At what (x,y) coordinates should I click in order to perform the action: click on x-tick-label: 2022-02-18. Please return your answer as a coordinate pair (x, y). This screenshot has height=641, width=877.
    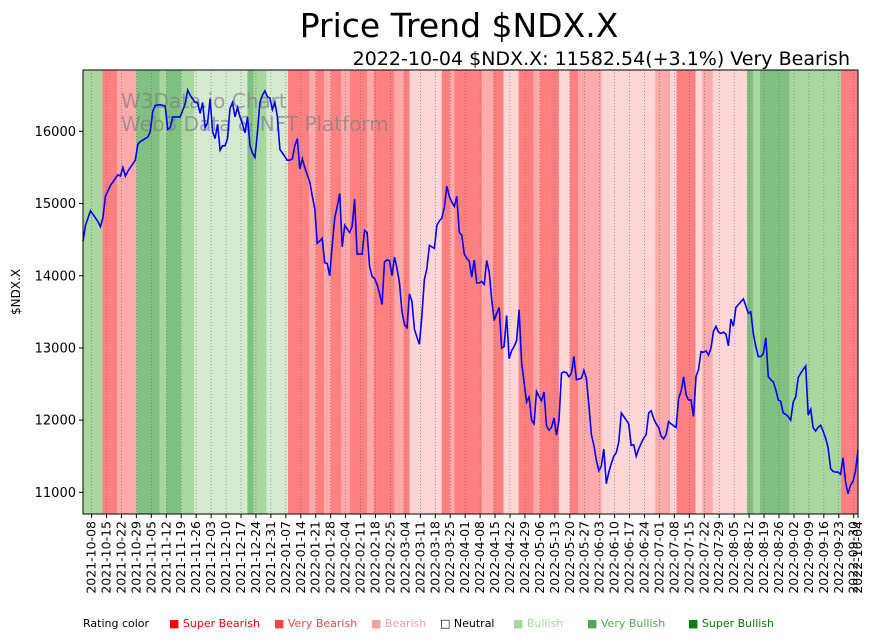
    Looking at the image, I should click on (374, 557).